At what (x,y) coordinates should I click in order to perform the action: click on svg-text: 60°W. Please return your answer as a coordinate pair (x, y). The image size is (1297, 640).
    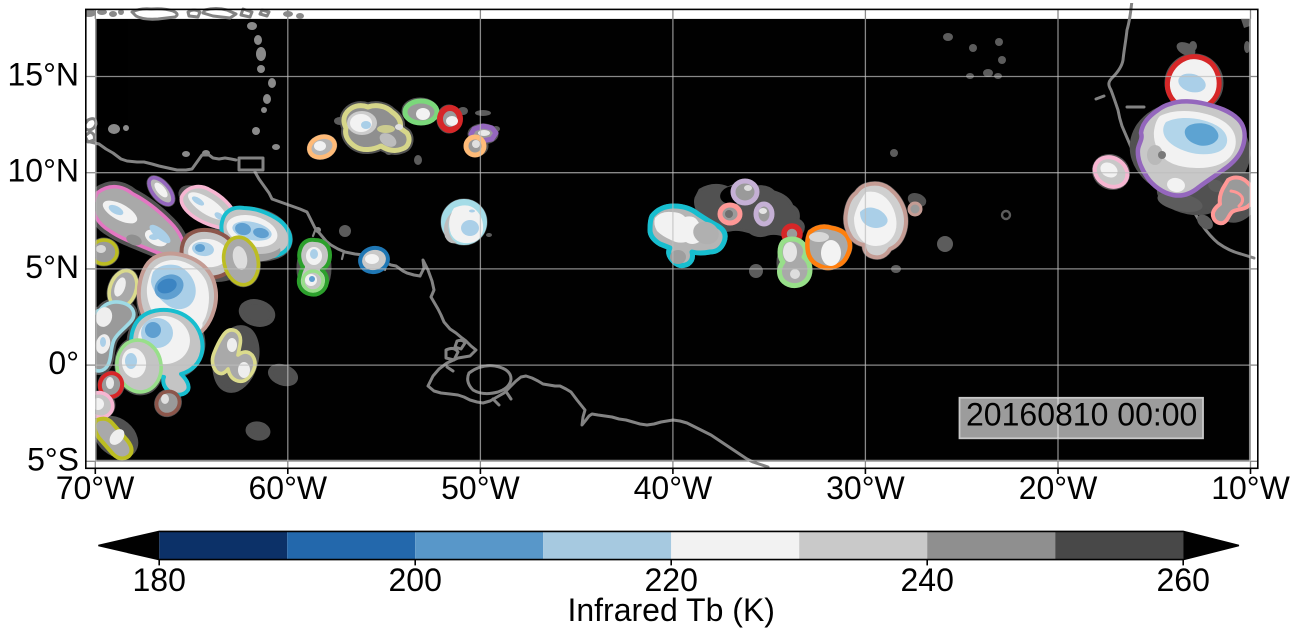
    Looking at the image, I should click on (288, 488).